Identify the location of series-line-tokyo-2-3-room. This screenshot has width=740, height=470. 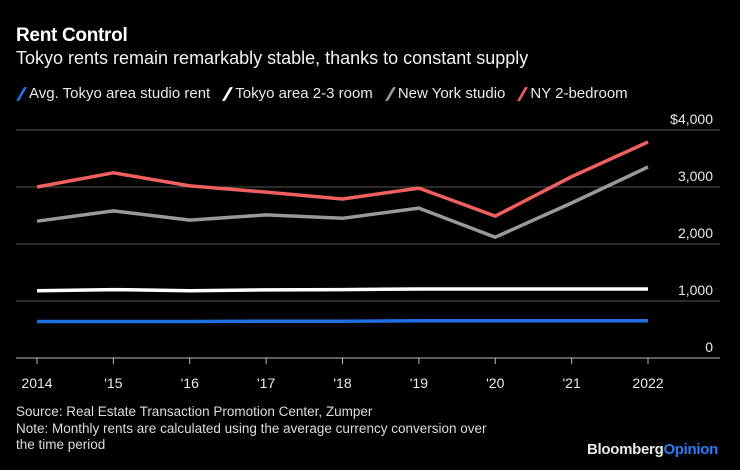
(342, 290).